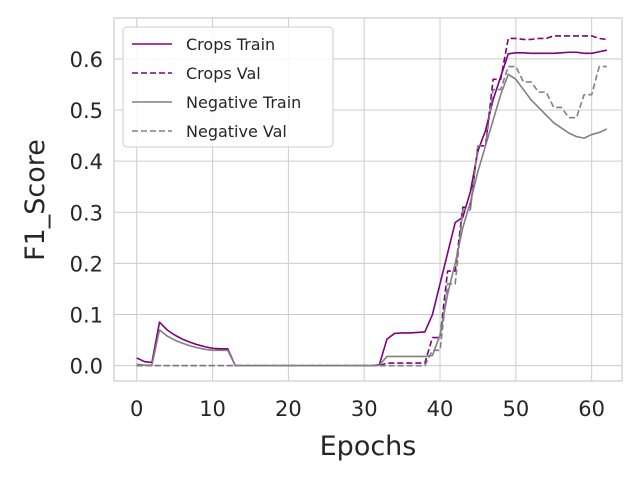 The height and width of the screenshot is (480, 640). What do you see at coordinates (288, 409) in the screenshot?
I see `x-tick-label: 20` at bounding box center [288, 409].